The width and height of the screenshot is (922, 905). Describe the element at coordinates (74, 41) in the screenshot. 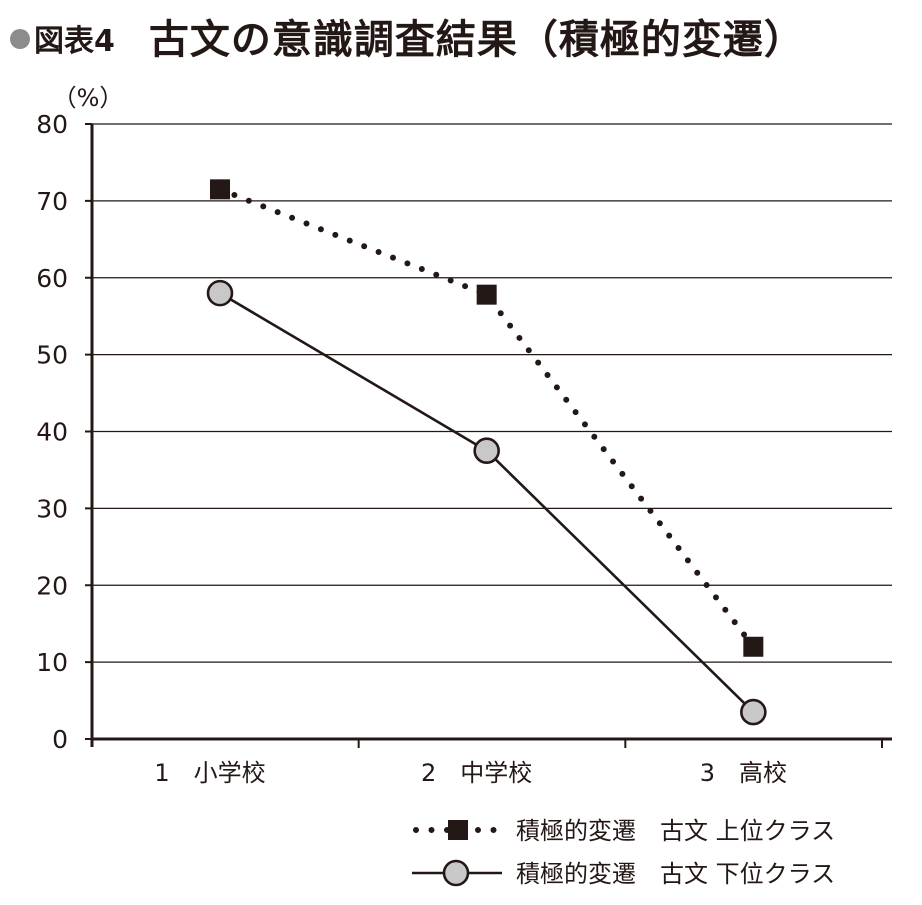

I see `figure-label: 図表4` at that location.